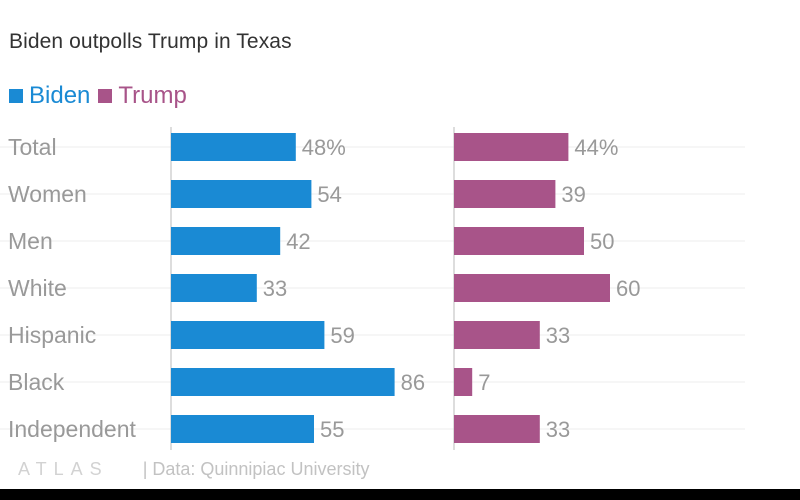  What do you see at coordinates (150, 41) in the screenshot?
I see `chart-title: Biden outpolls Trump in Texas` at bounding box center [150, 41].